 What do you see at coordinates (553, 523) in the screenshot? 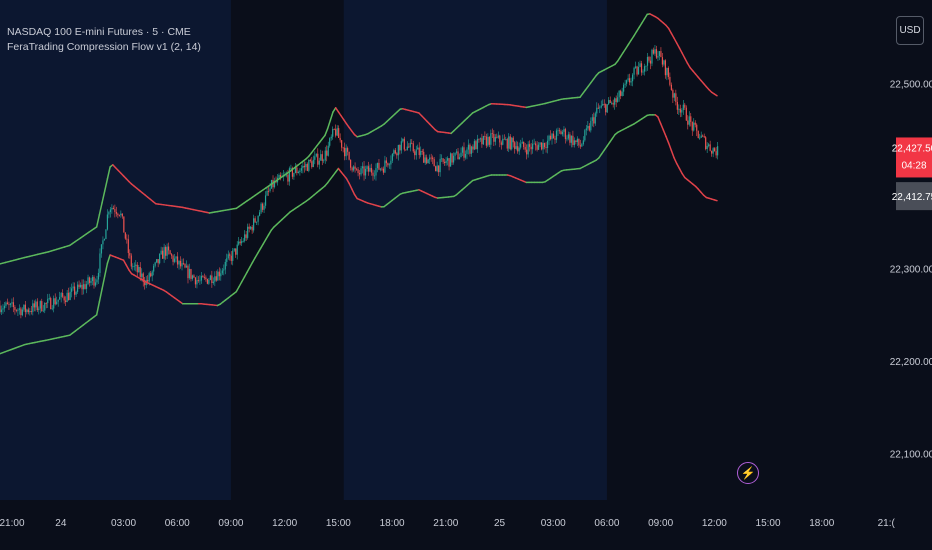
I see `x-tick-label: 03:00` at bounding box center [553, 523].